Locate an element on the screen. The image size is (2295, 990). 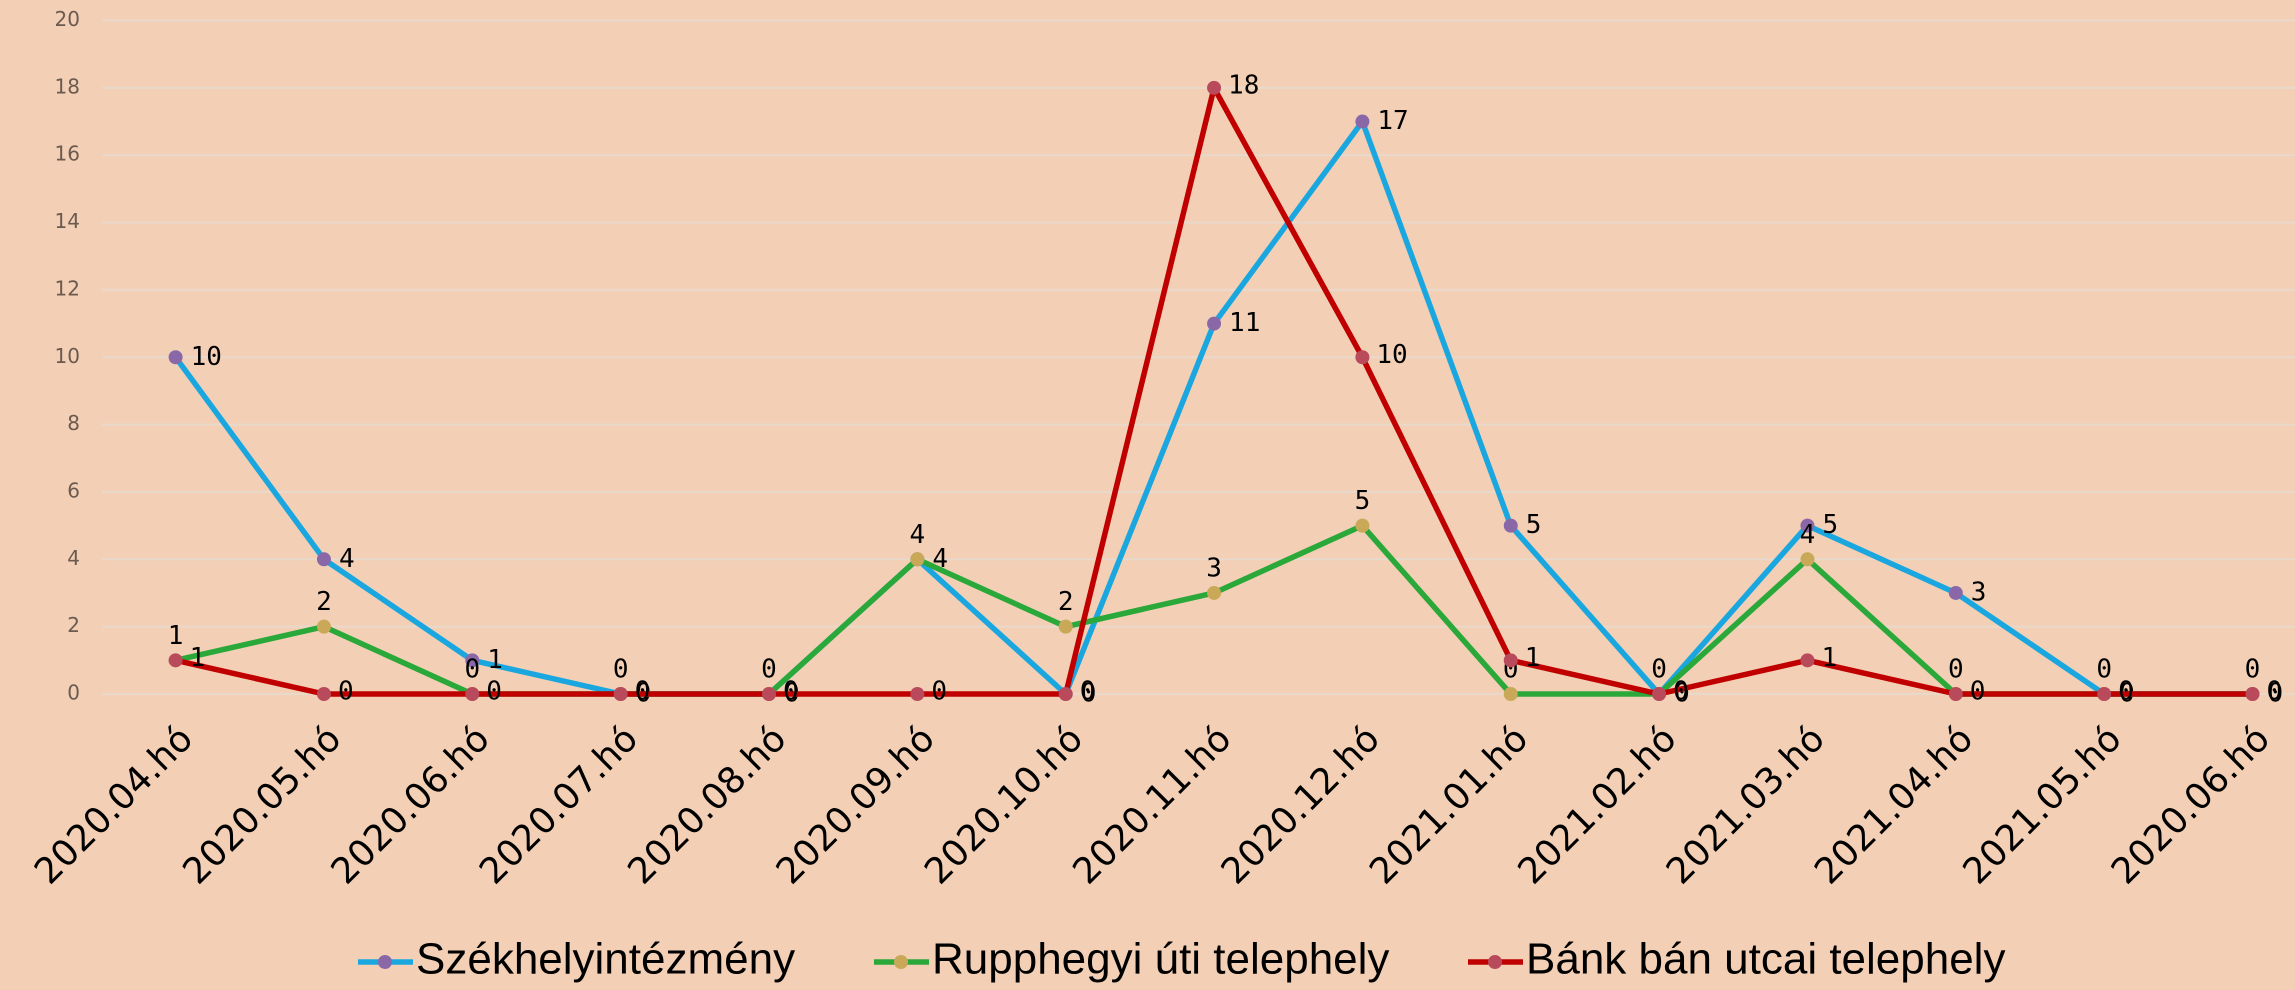
data-label: 18 is located at coordinates (1243, 85).